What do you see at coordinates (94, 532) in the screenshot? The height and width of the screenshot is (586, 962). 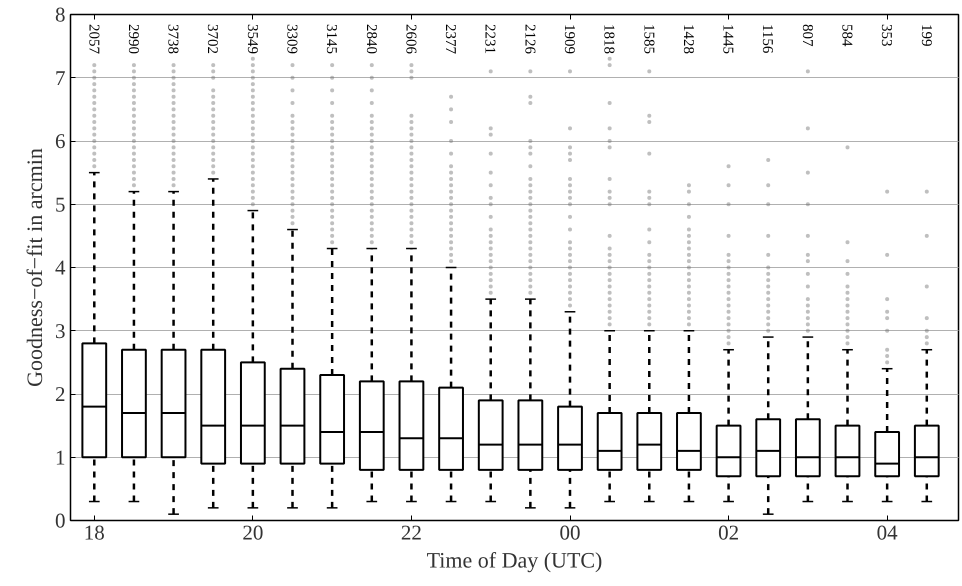 I see `x-tick-label: 18` at bounding box center [94, 532].